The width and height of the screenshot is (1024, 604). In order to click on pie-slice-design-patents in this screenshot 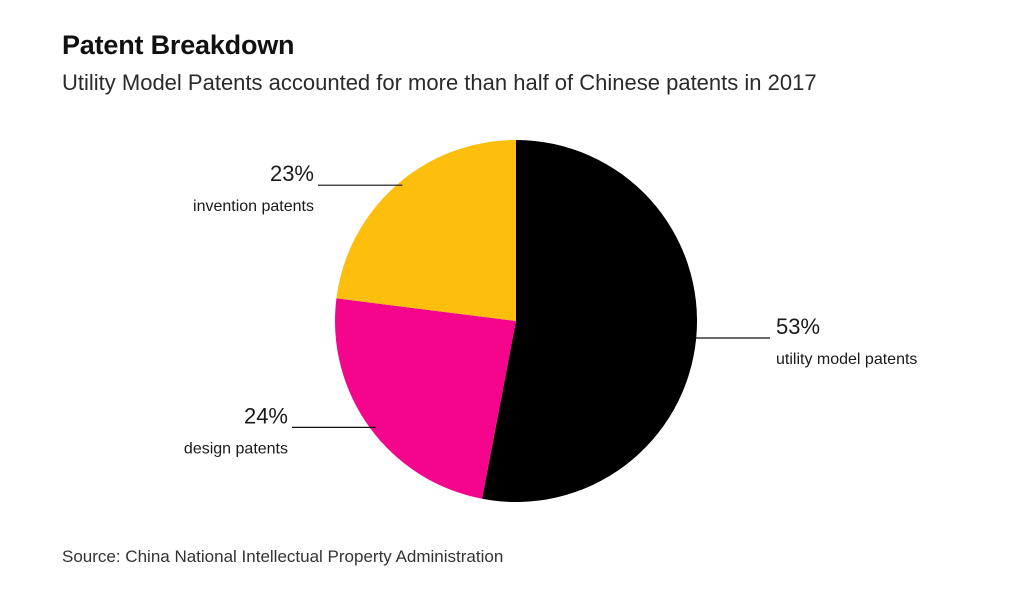, I will do `click(425, 398)`.